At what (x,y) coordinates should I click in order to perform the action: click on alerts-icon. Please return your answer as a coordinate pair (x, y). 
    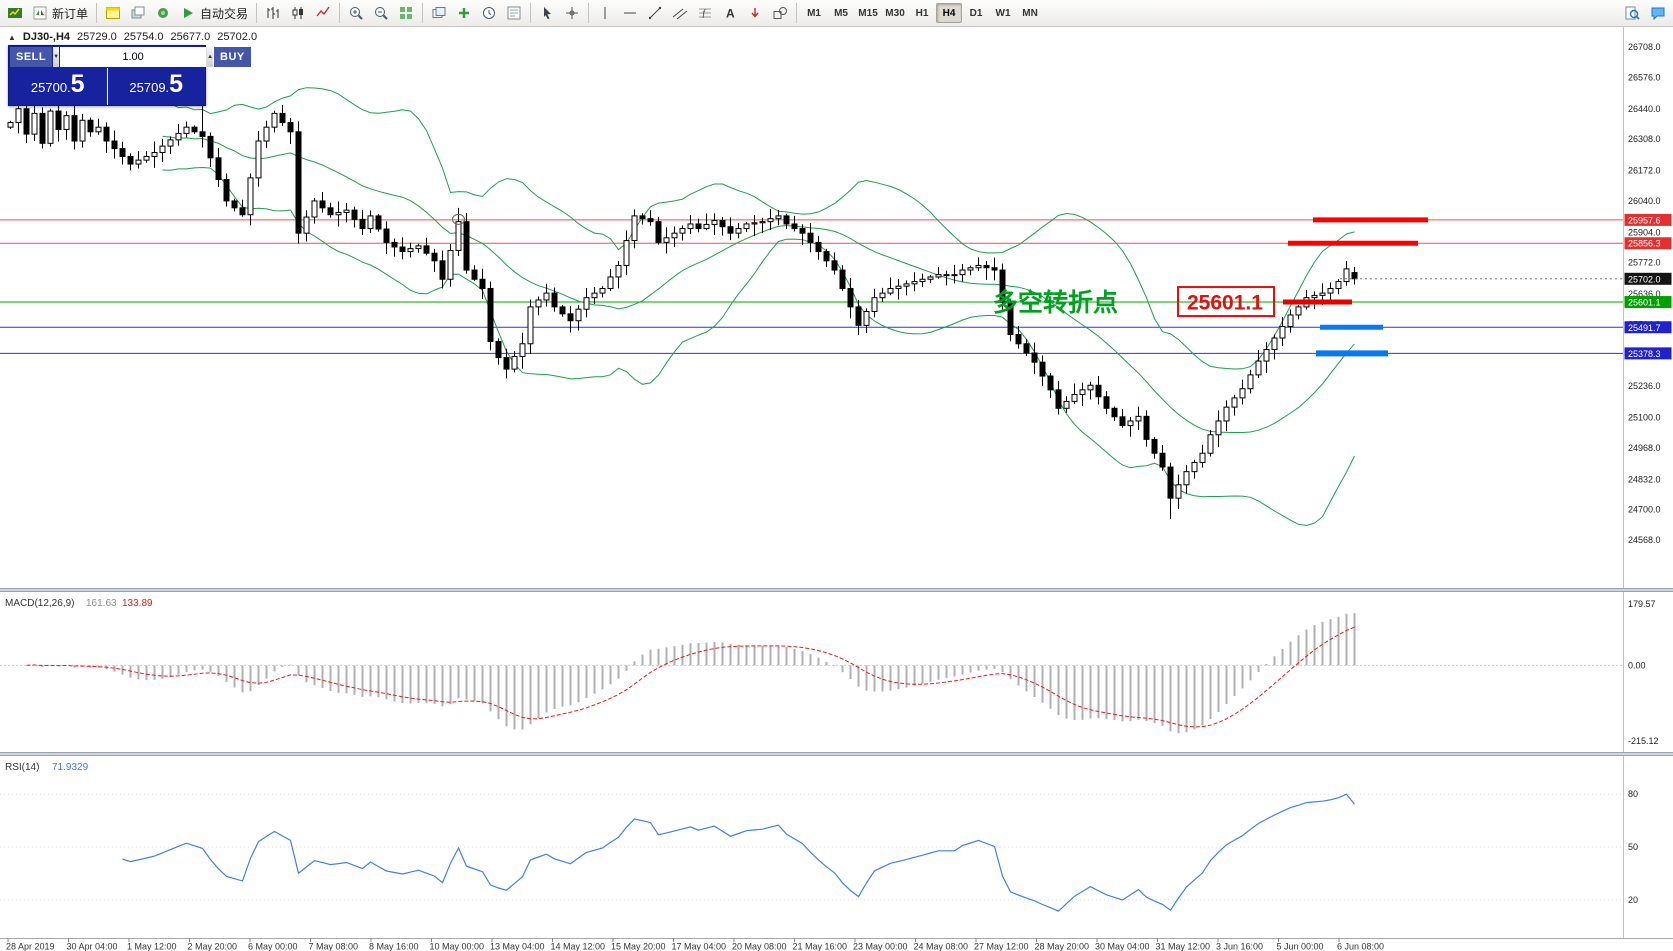
    Looking at the image, I should click on (163, 13).